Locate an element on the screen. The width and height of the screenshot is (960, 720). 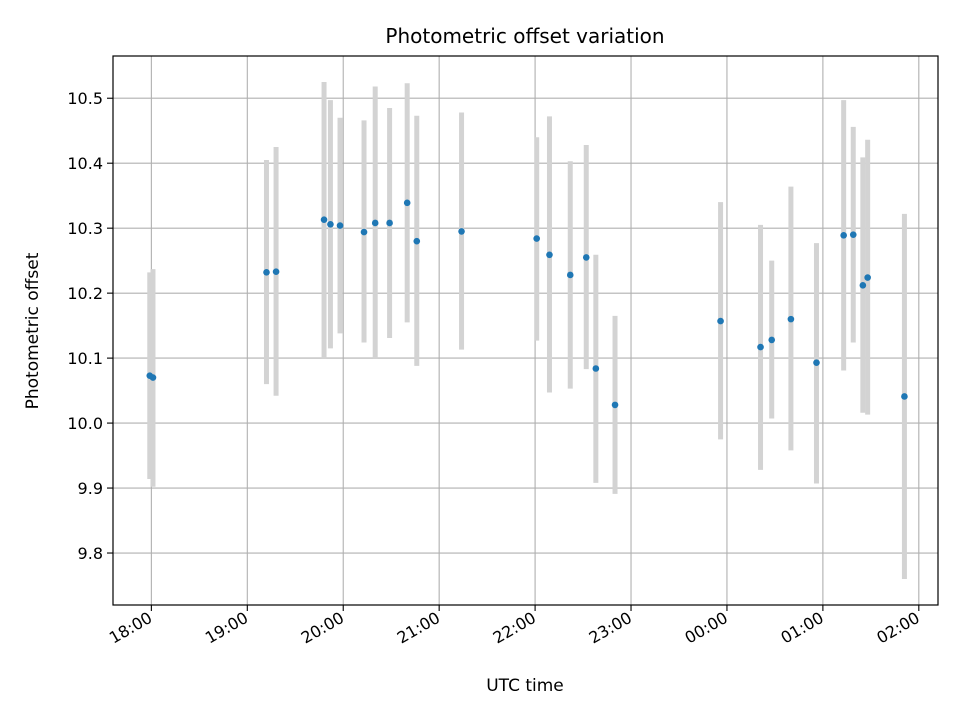
y-tick-label: 10.1 is located at coordinates (85, 358).